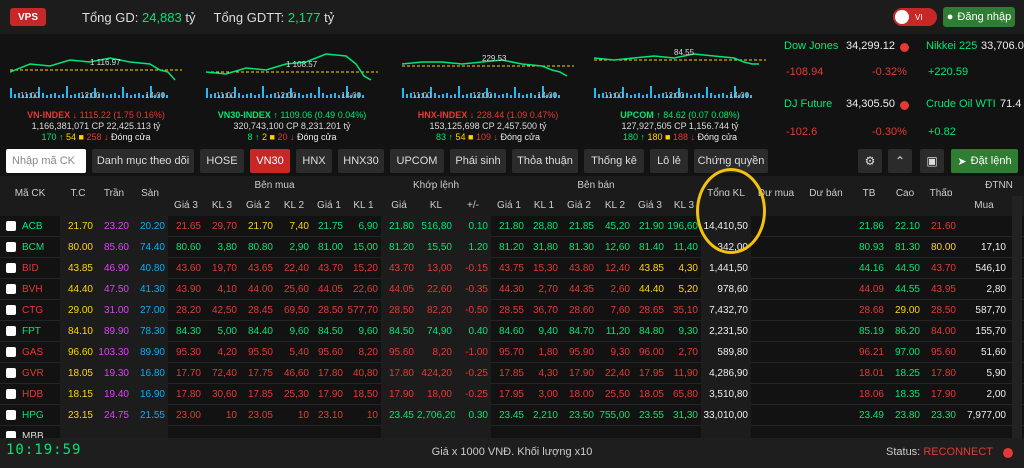 The image size is (1024, 468). I want to click on cell-gia: 44.05, so click(399, 289).